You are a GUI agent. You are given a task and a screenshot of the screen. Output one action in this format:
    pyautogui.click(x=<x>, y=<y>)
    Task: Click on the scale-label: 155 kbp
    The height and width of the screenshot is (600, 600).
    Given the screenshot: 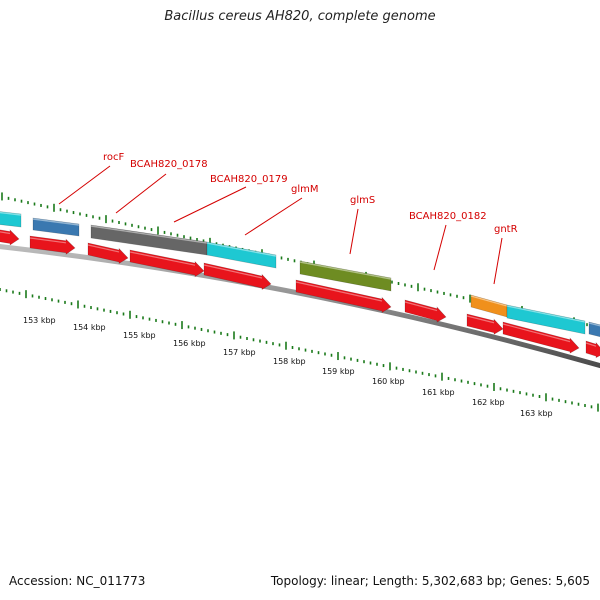 What is the action you would take?
    pyautogui.click(x=139, y=335)
    